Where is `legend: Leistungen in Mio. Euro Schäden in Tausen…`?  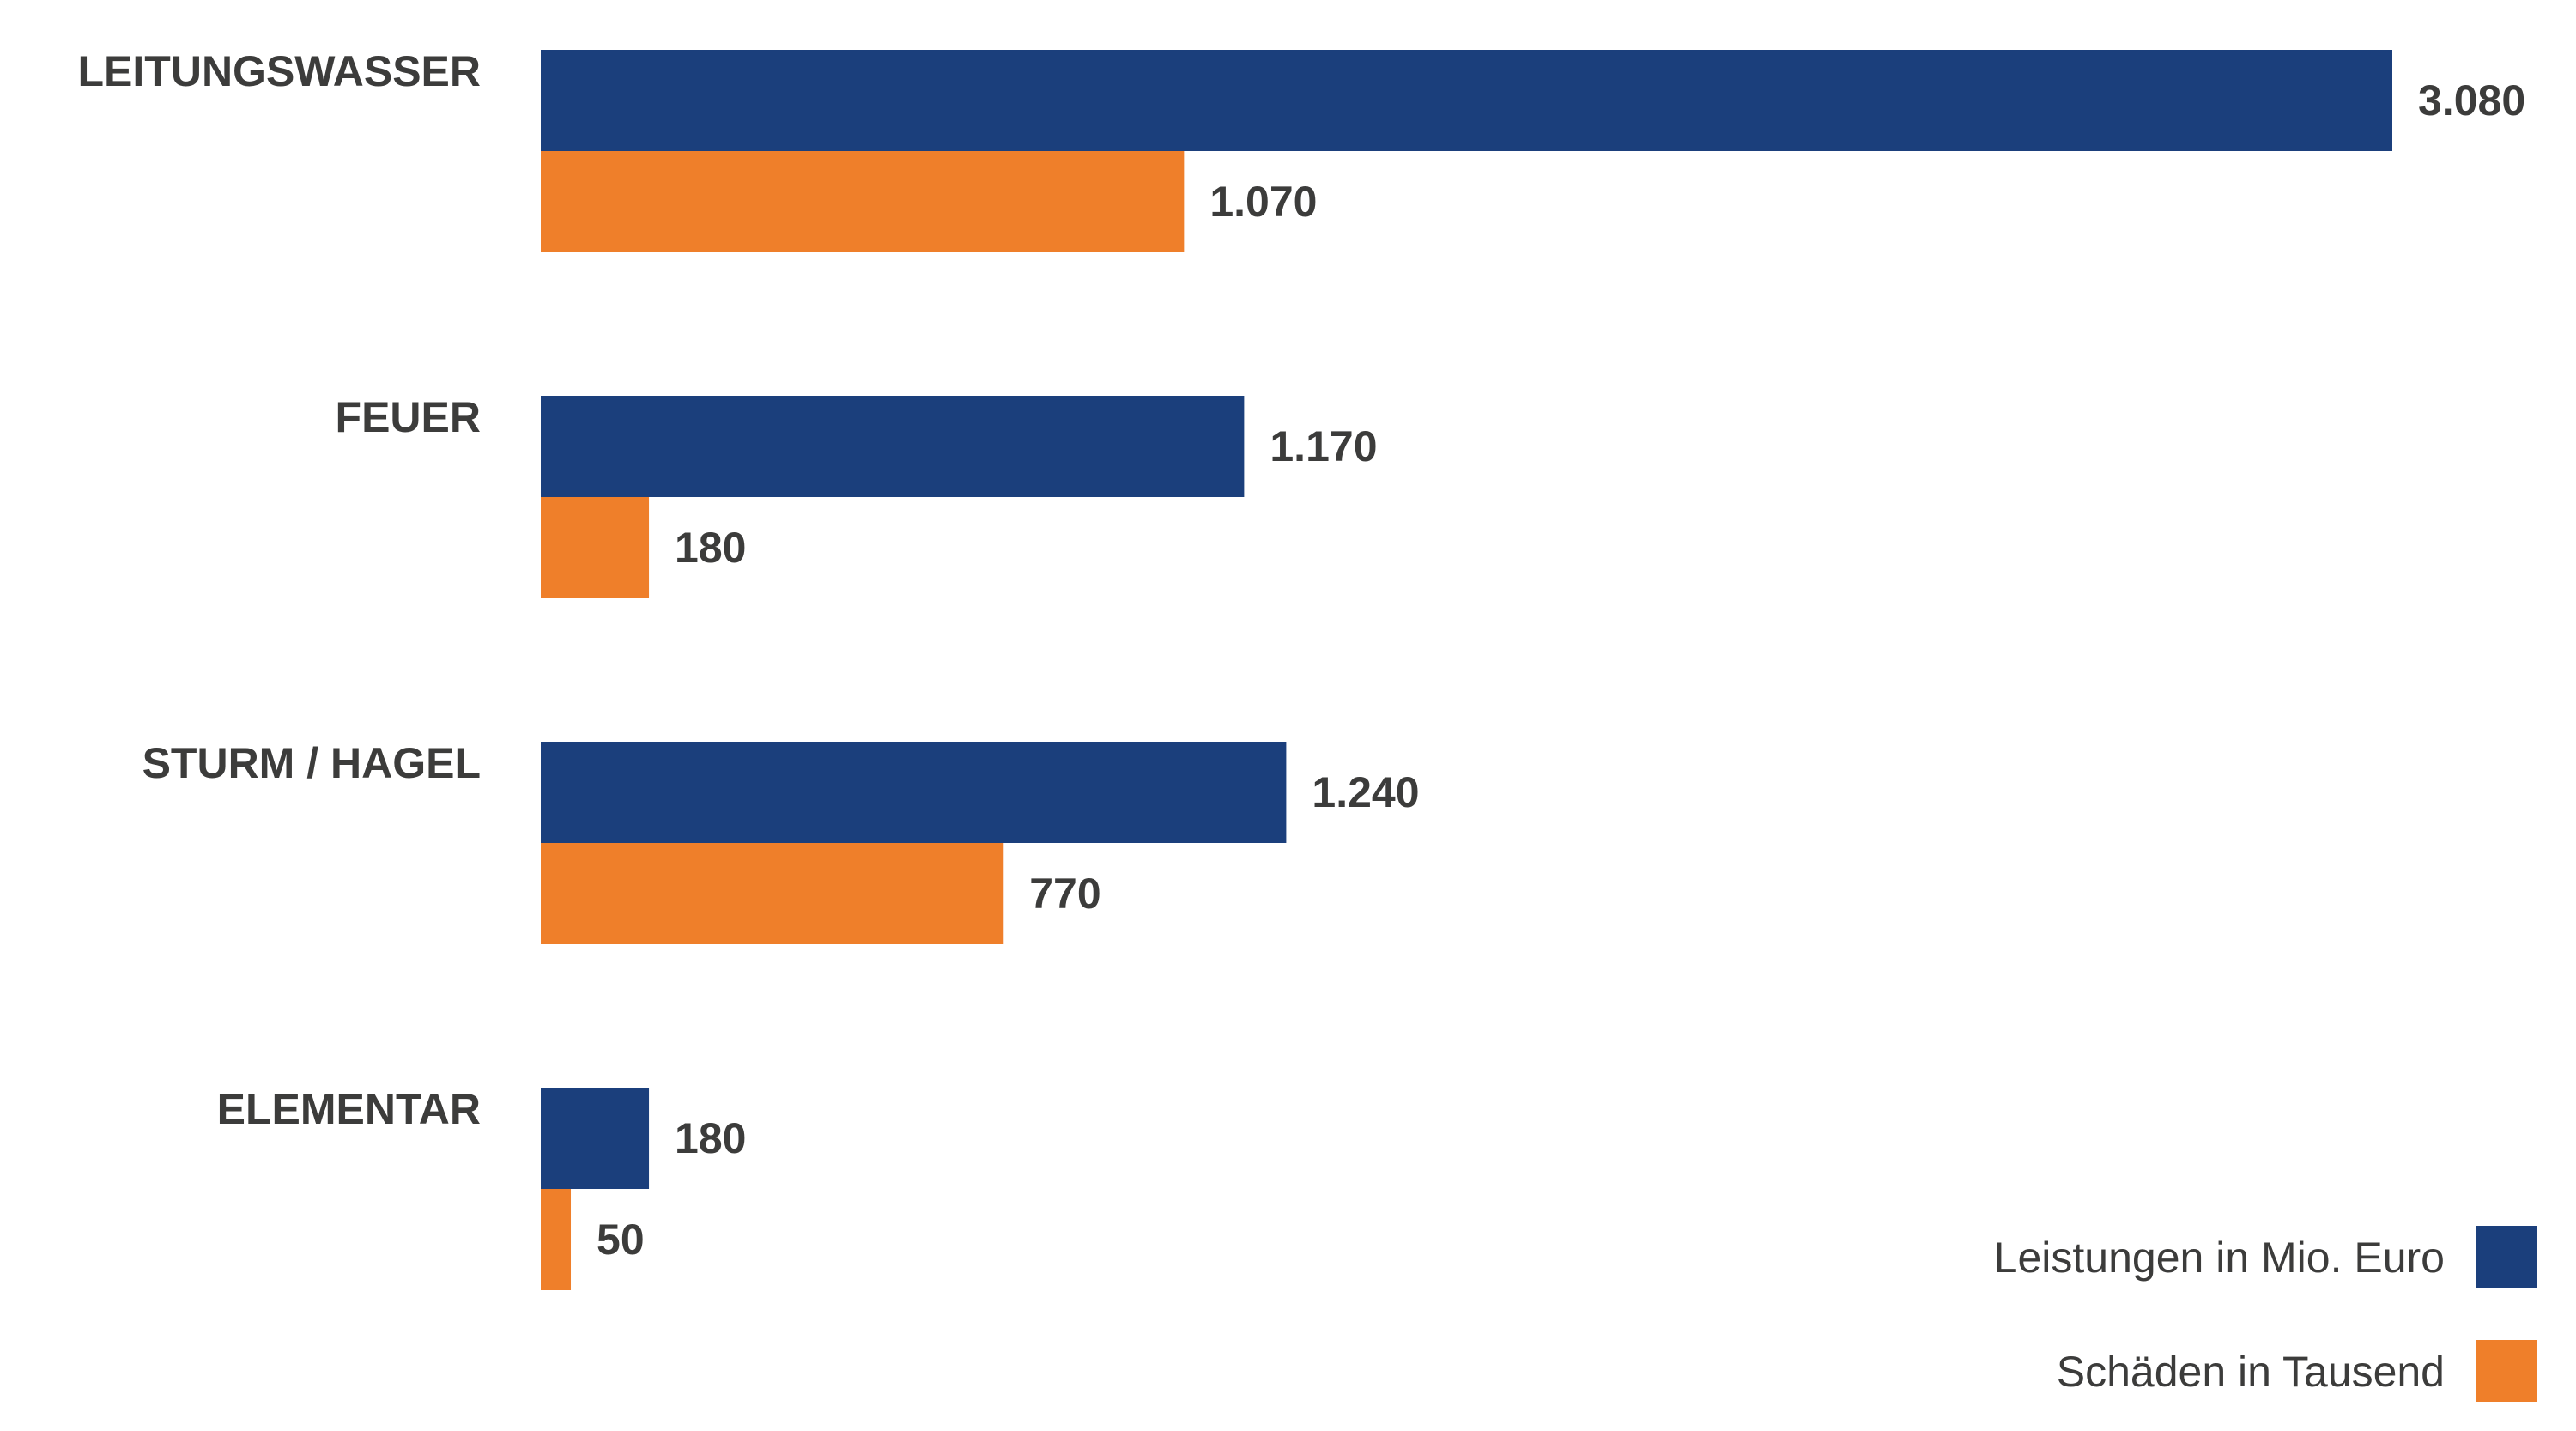 legend: Leistungen in Mio. Euro Schäden in Tausen… is located at coordinates (2265, 1314).